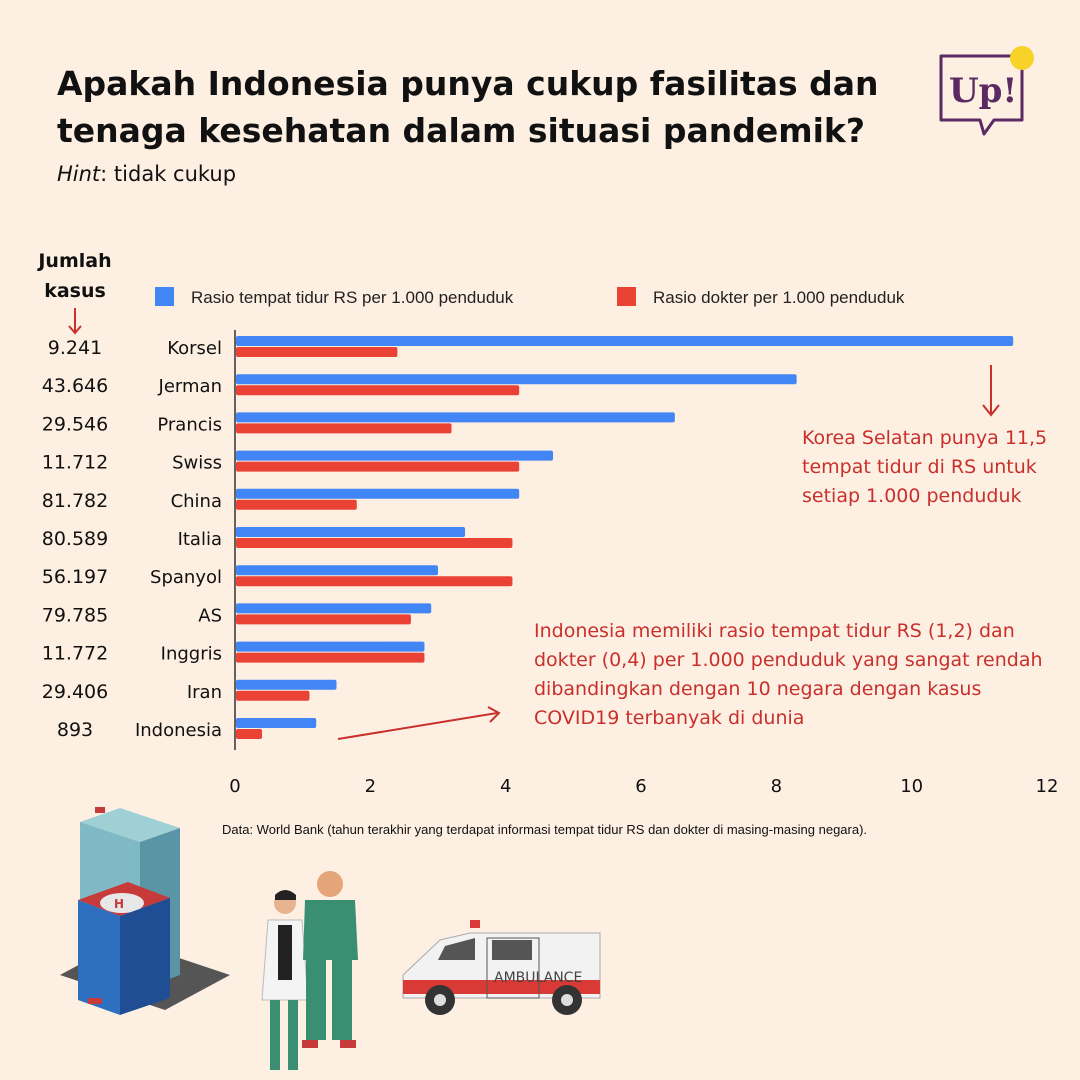  What do you see at coordinates (79, 174) in the screenshot?
I see `hint-label: Hint` at bounding box center [79, 174].